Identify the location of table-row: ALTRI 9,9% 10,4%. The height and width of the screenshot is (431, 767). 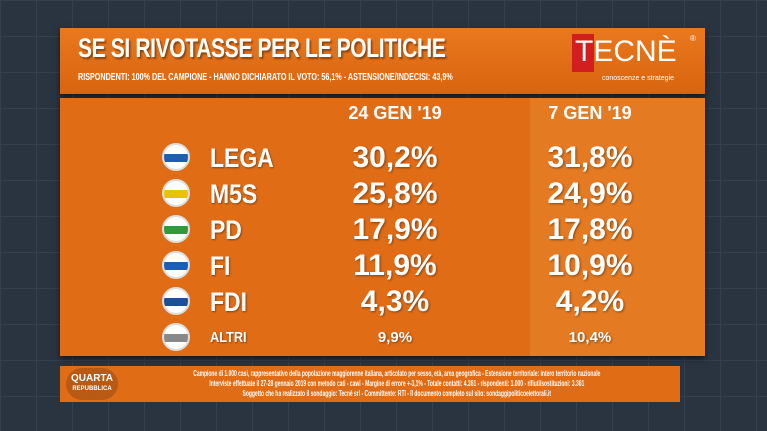
(382, 338).